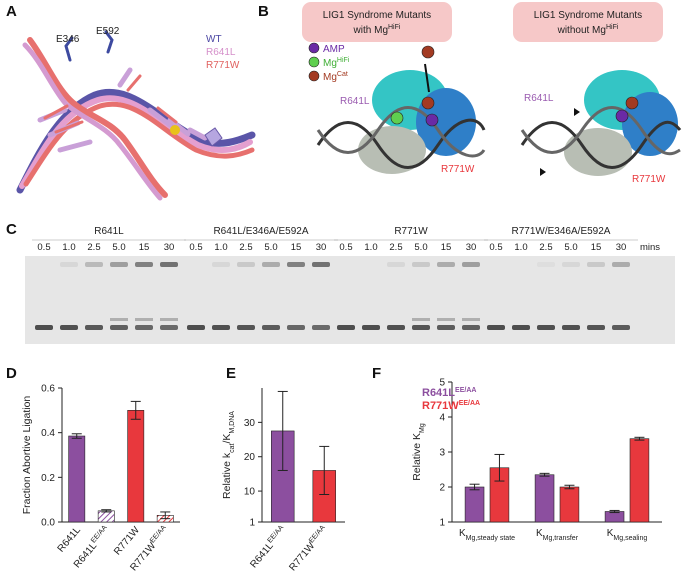 This screenshot has width=685, height=578. Describe the element at coordinates (442, 418) in the screenshot. I see `y-tick-label: 4` at that location.